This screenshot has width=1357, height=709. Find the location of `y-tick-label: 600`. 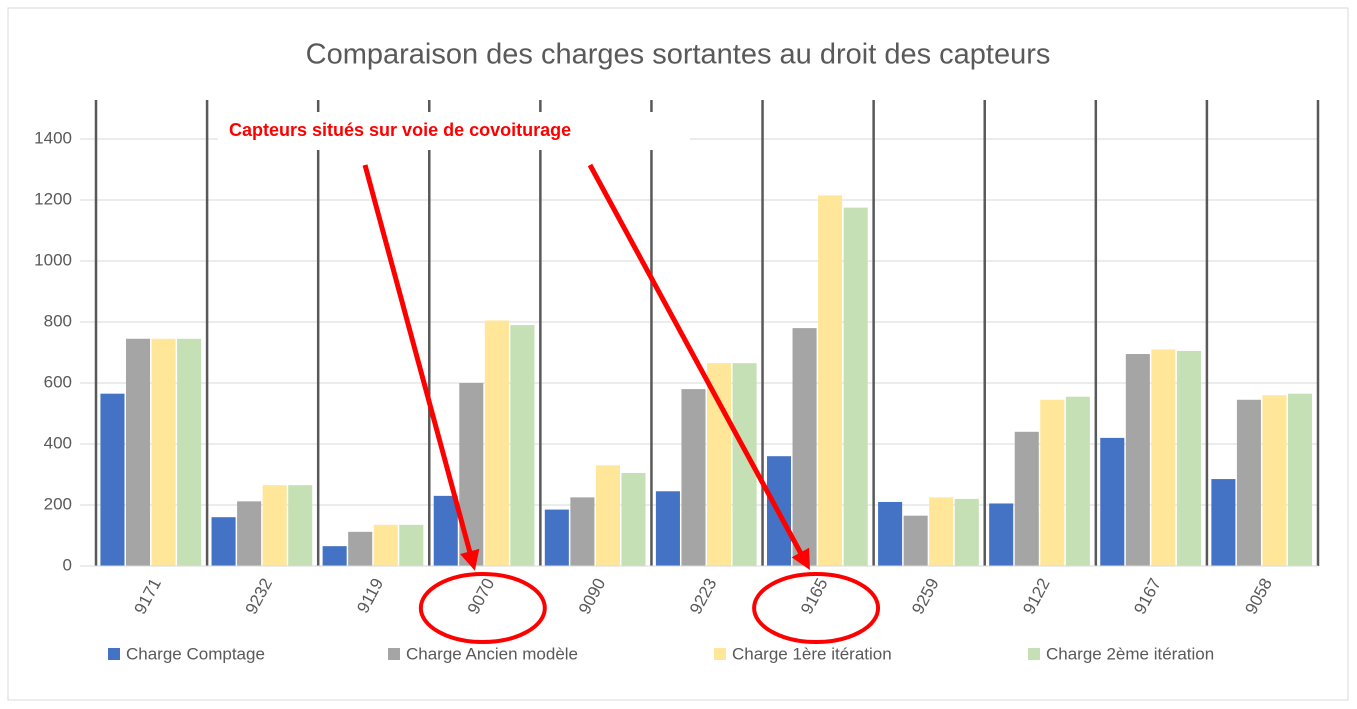

y-tick-label: 600 is located at coordinates (58, 381).